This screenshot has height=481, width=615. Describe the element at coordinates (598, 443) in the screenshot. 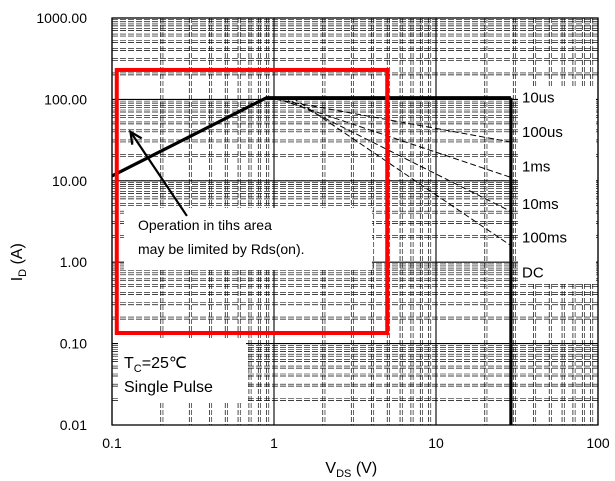

I see `x-tick-label: 100` at that location.